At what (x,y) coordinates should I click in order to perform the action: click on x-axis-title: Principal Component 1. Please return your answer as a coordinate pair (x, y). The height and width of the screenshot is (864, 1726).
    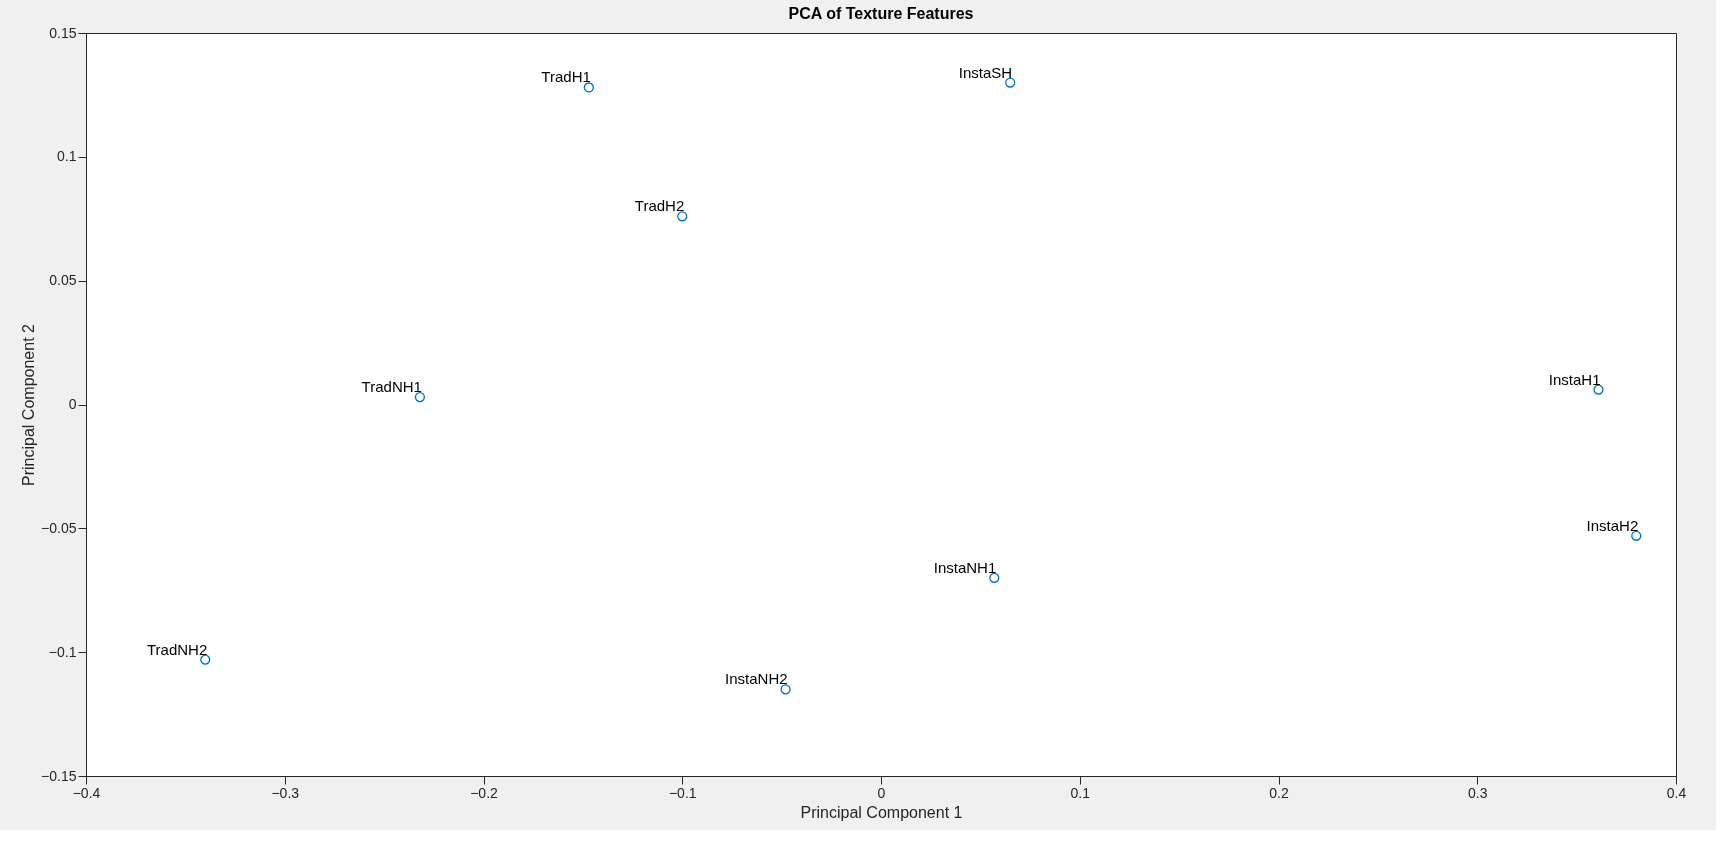
    Looking at the image, I should click on (881, 812).